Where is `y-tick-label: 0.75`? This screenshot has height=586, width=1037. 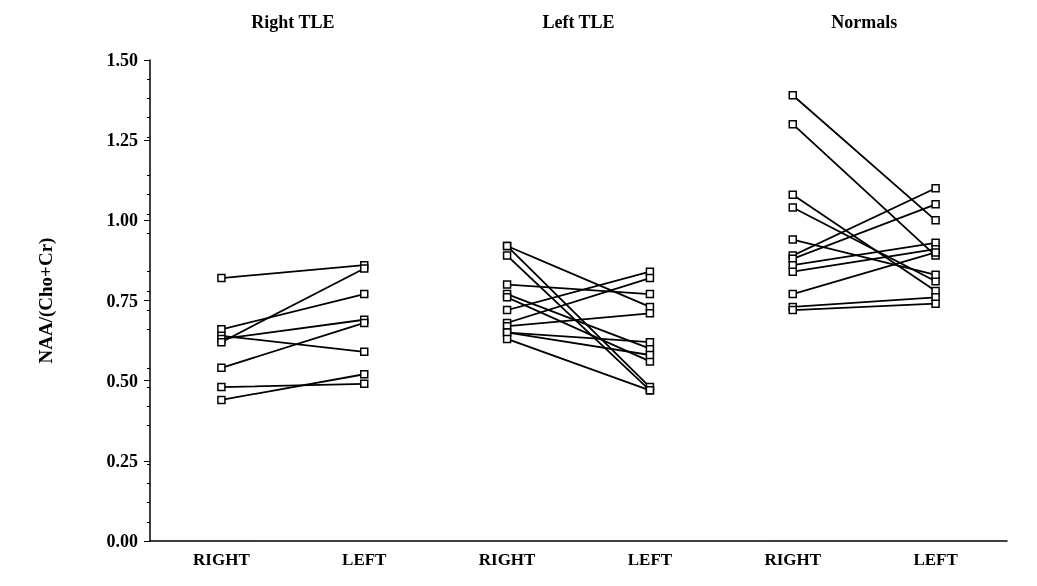
y-tick-label: 0.75 is located at coordinates (122, 300).